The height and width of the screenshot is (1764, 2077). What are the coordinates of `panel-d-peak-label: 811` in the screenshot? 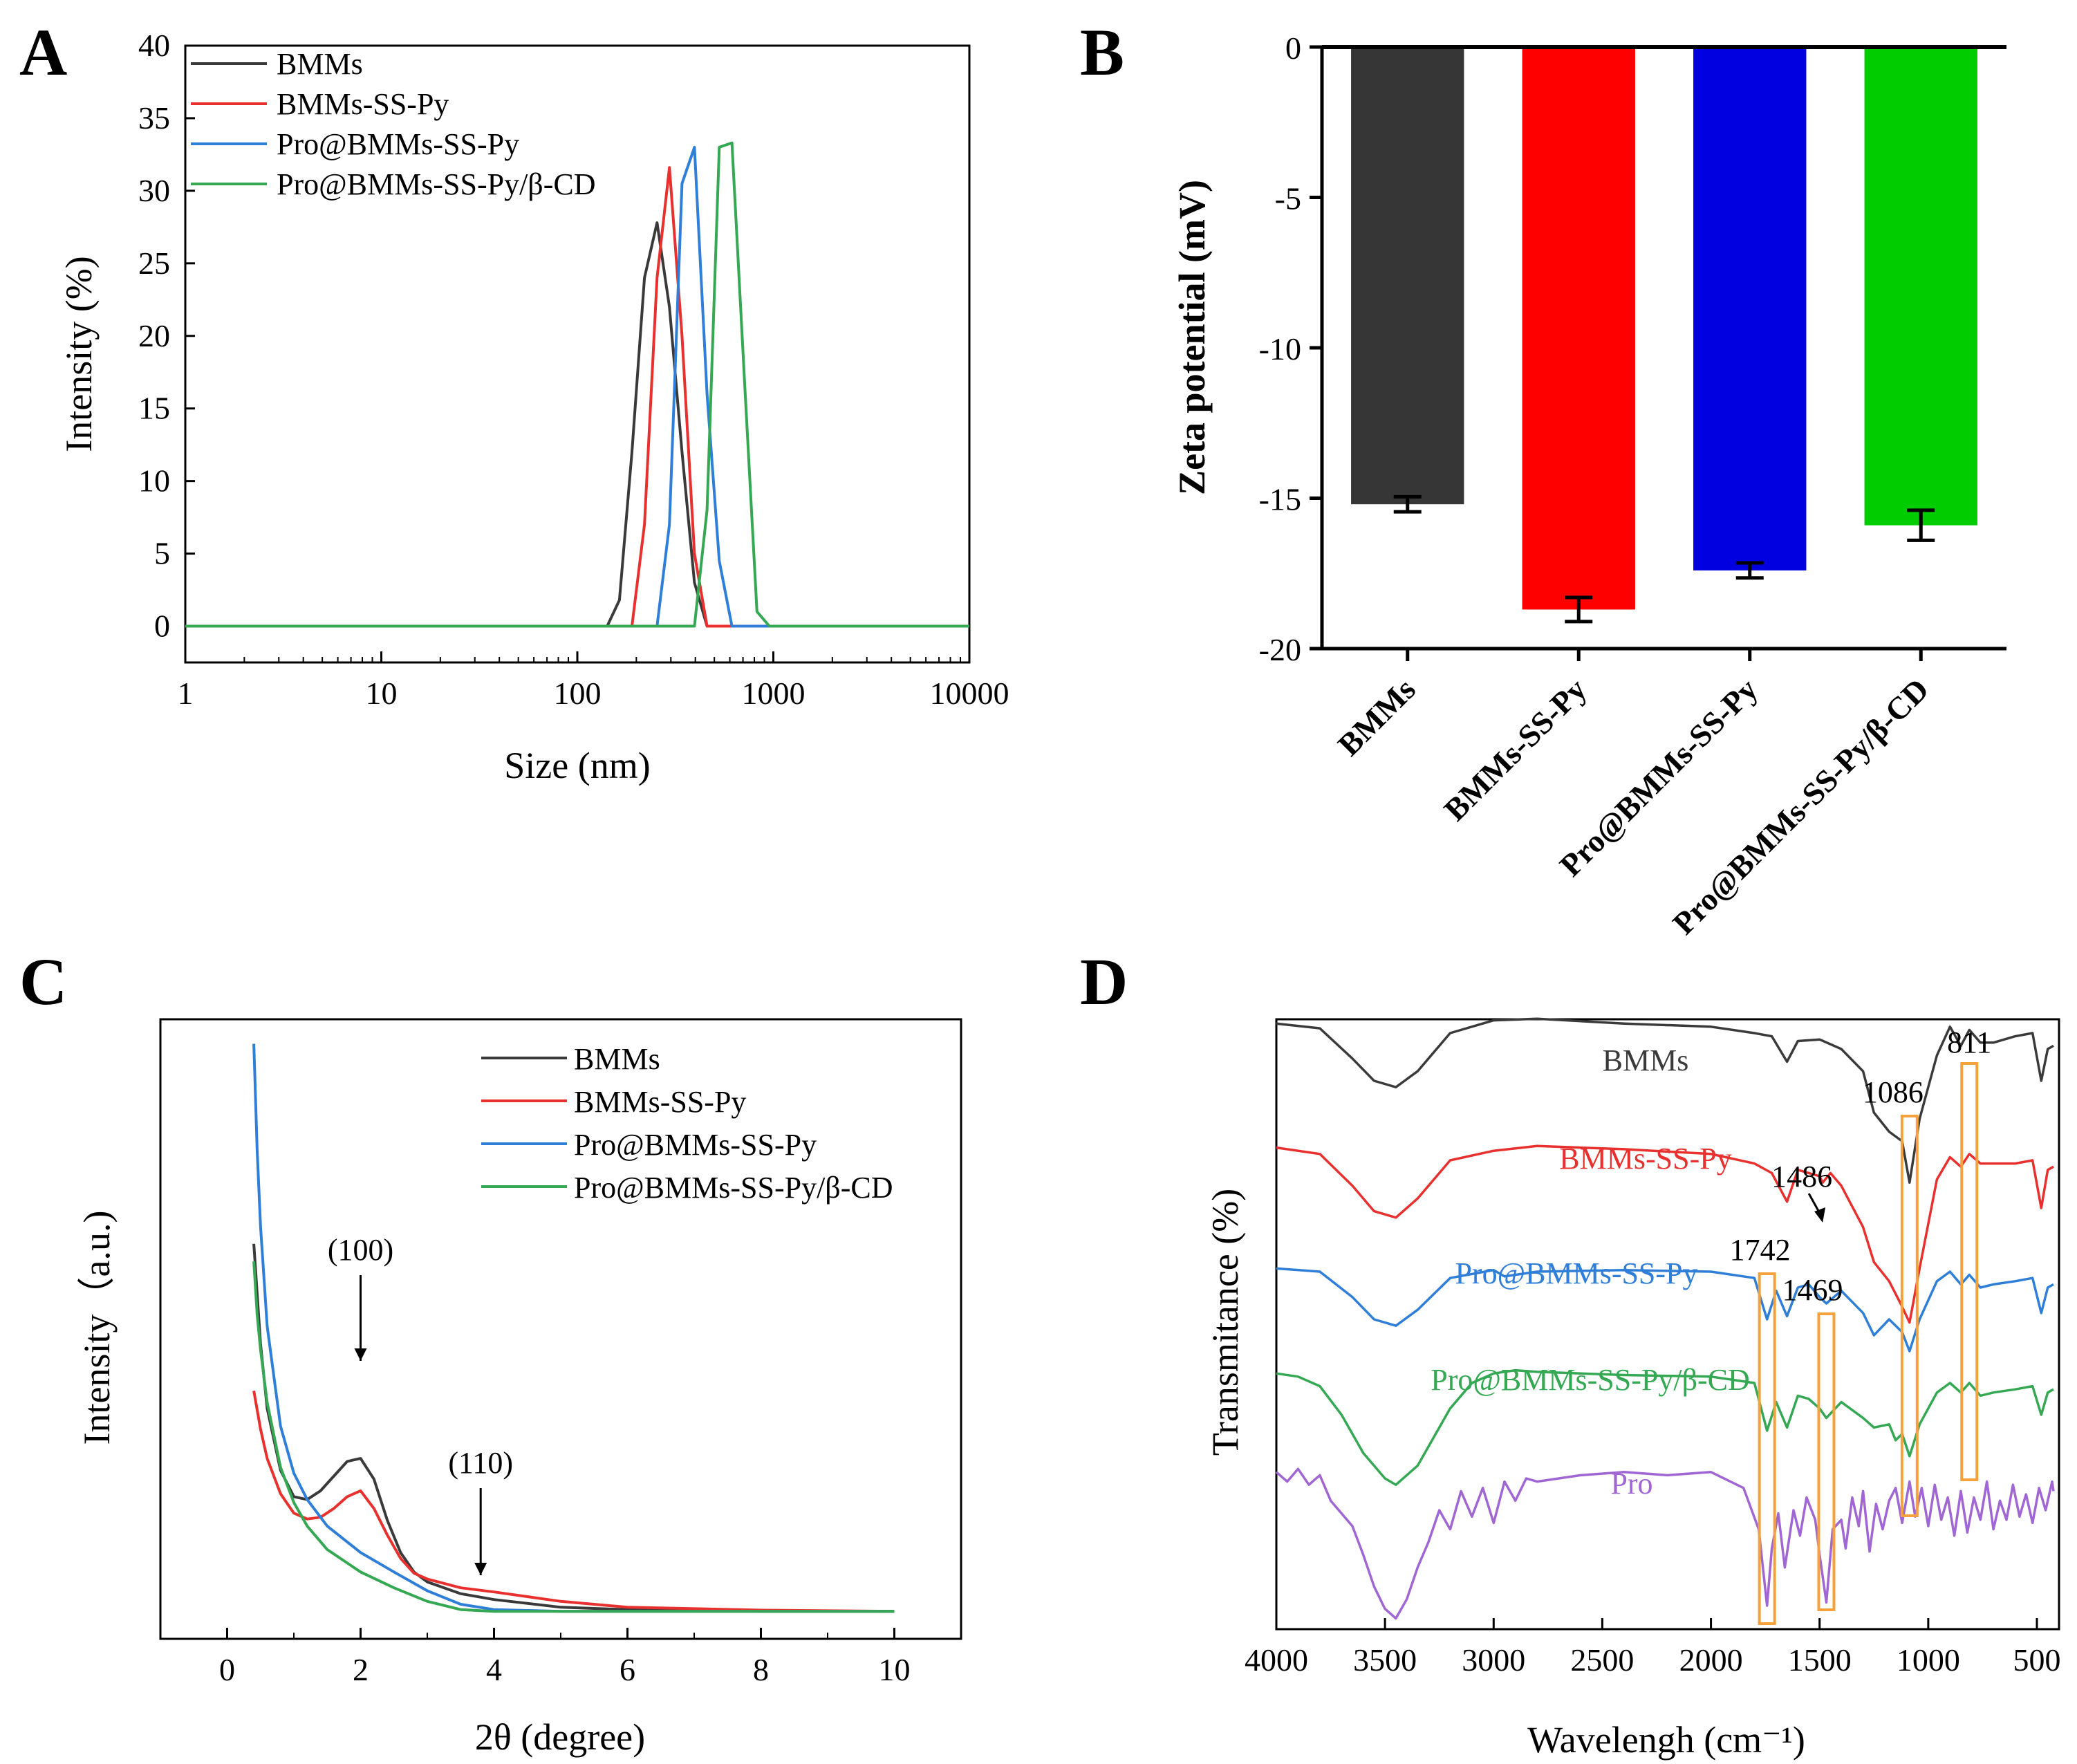 It's located at (1969, 1042).